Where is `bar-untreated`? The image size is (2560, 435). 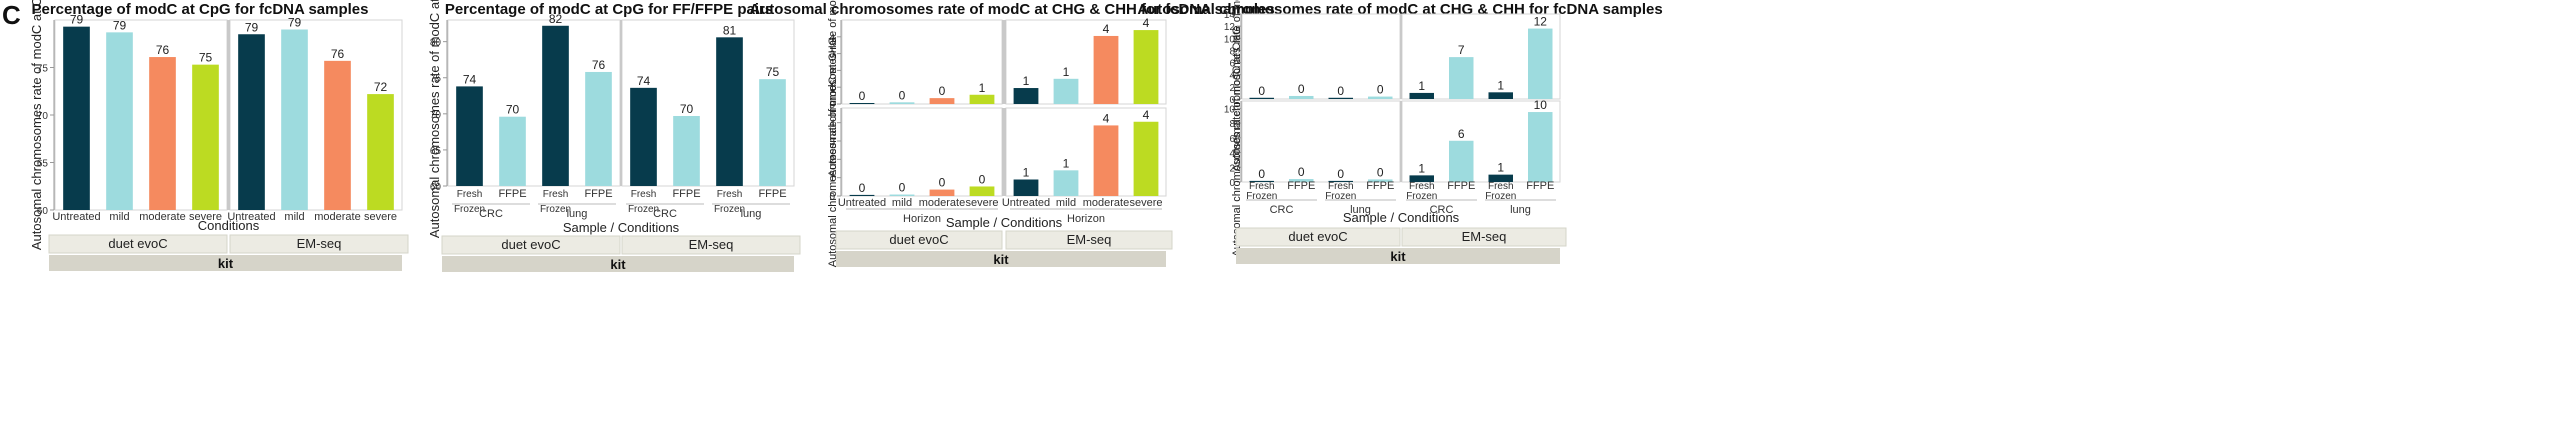 bar-untreated is located at coordinates (862, 195).